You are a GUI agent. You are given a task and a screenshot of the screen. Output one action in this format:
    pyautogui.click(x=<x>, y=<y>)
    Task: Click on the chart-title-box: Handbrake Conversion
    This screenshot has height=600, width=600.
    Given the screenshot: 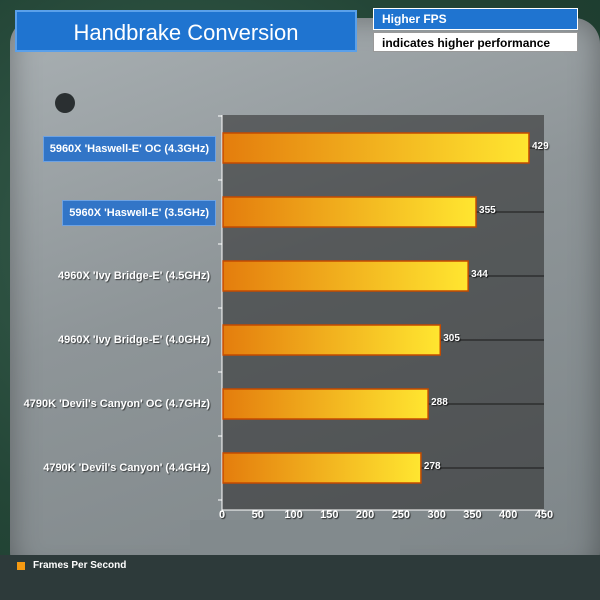 What is the action you would take?
    pyautogui.click(x=186, y=31)
    